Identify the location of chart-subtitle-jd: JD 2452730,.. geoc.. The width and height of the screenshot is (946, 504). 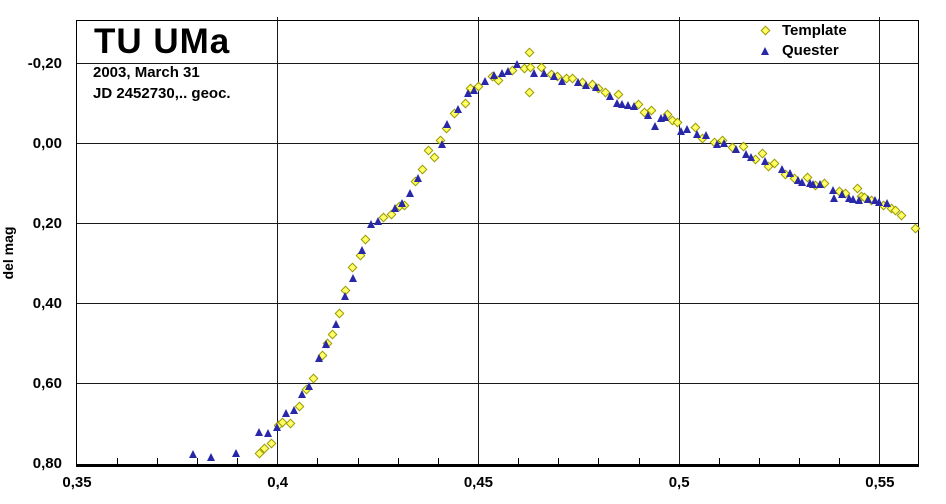
(162, 93).